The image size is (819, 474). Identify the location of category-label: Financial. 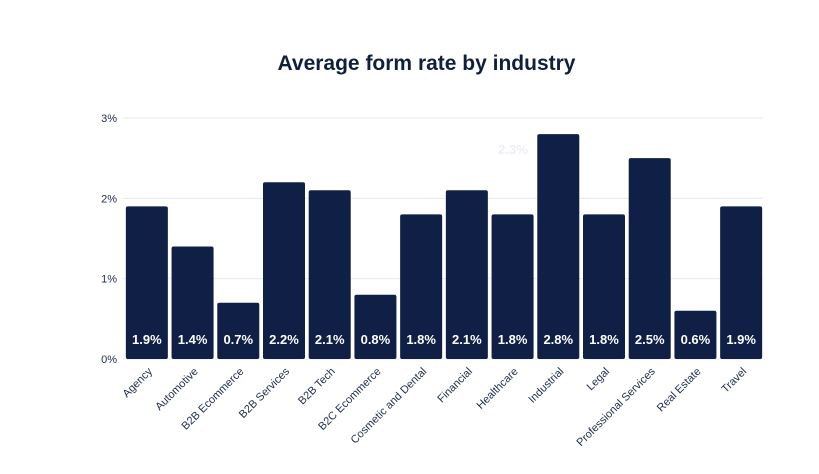
(455, 386).